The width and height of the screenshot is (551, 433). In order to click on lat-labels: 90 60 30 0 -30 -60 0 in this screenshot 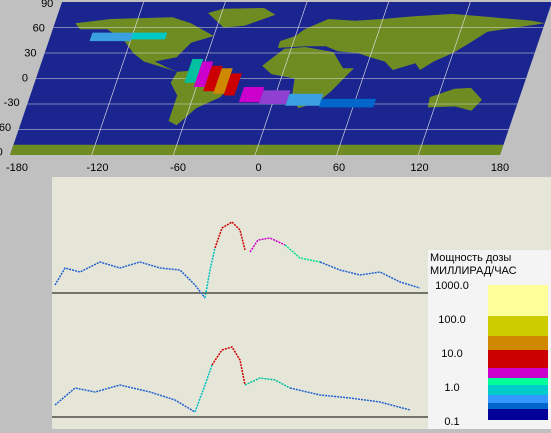, I will do `click(26, 79)`.